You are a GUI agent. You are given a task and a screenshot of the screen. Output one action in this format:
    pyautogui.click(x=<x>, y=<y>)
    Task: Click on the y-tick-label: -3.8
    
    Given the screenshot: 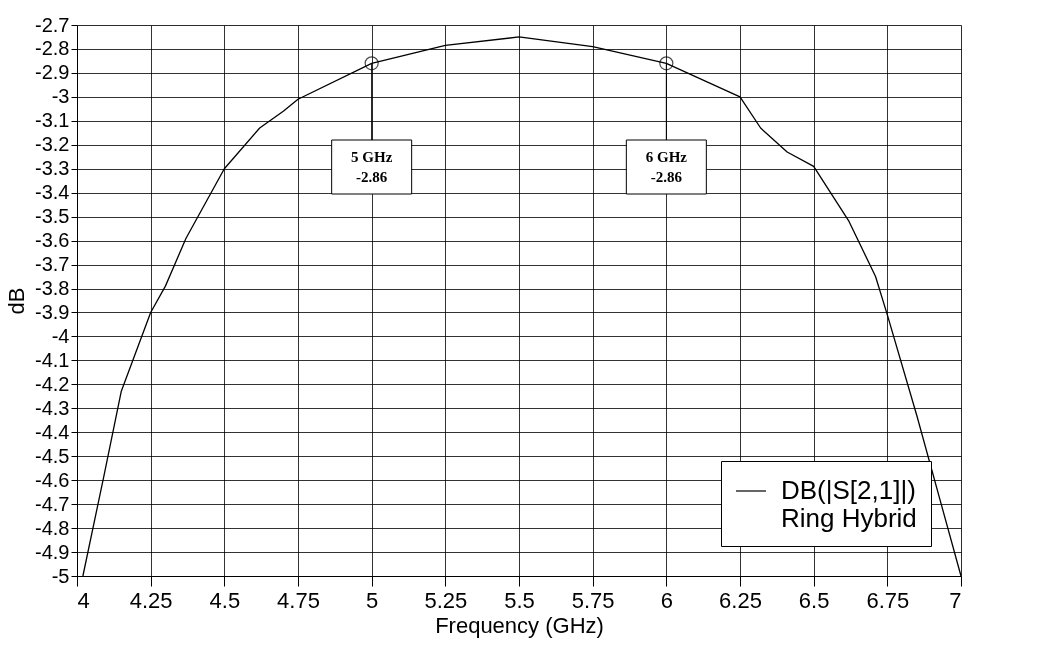 What is the action you would take?
    pyautogui.click(x=52, y=288)
    